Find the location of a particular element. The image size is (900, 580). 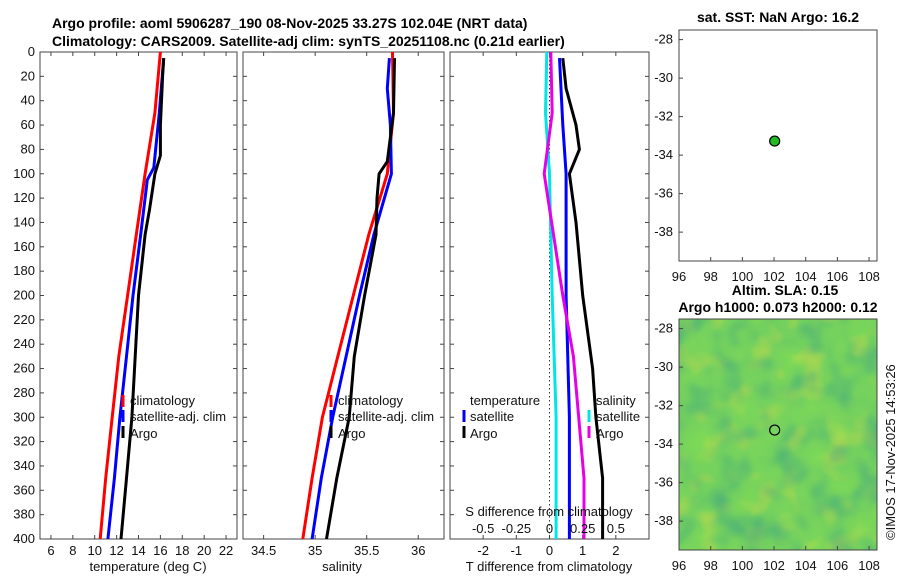

x-tick-label: 2 is located at coordinates (615, 550).